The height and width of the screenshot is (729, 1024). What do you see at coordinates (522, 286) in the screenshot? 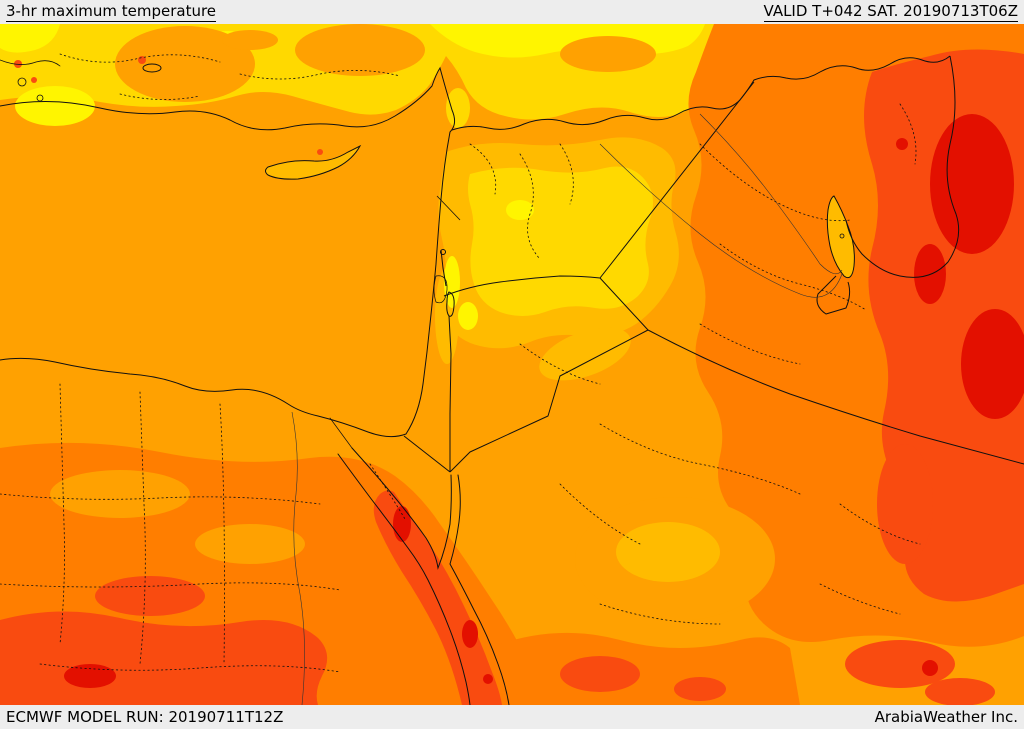
I see `border-syria-jordan` at bounding box center [522, 286].